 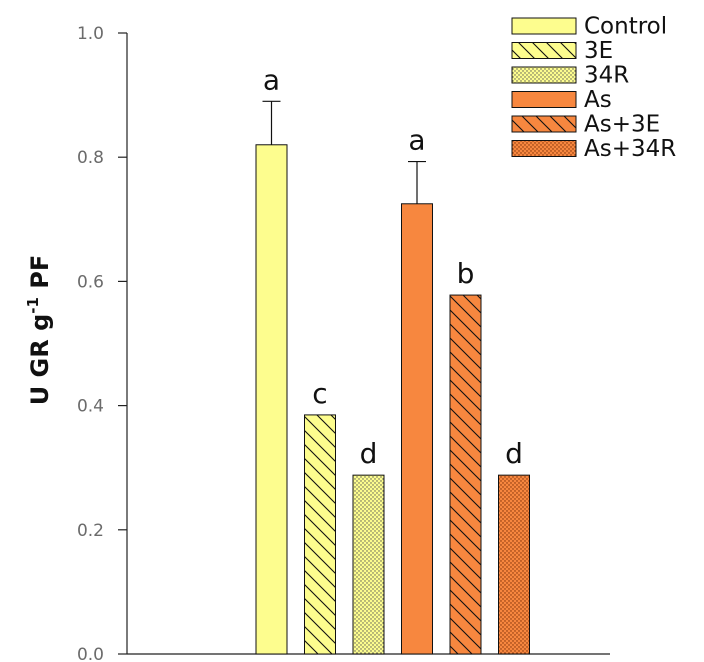 I want to click on y-axis-label-superscript: -1, so click(x=33, y=305).